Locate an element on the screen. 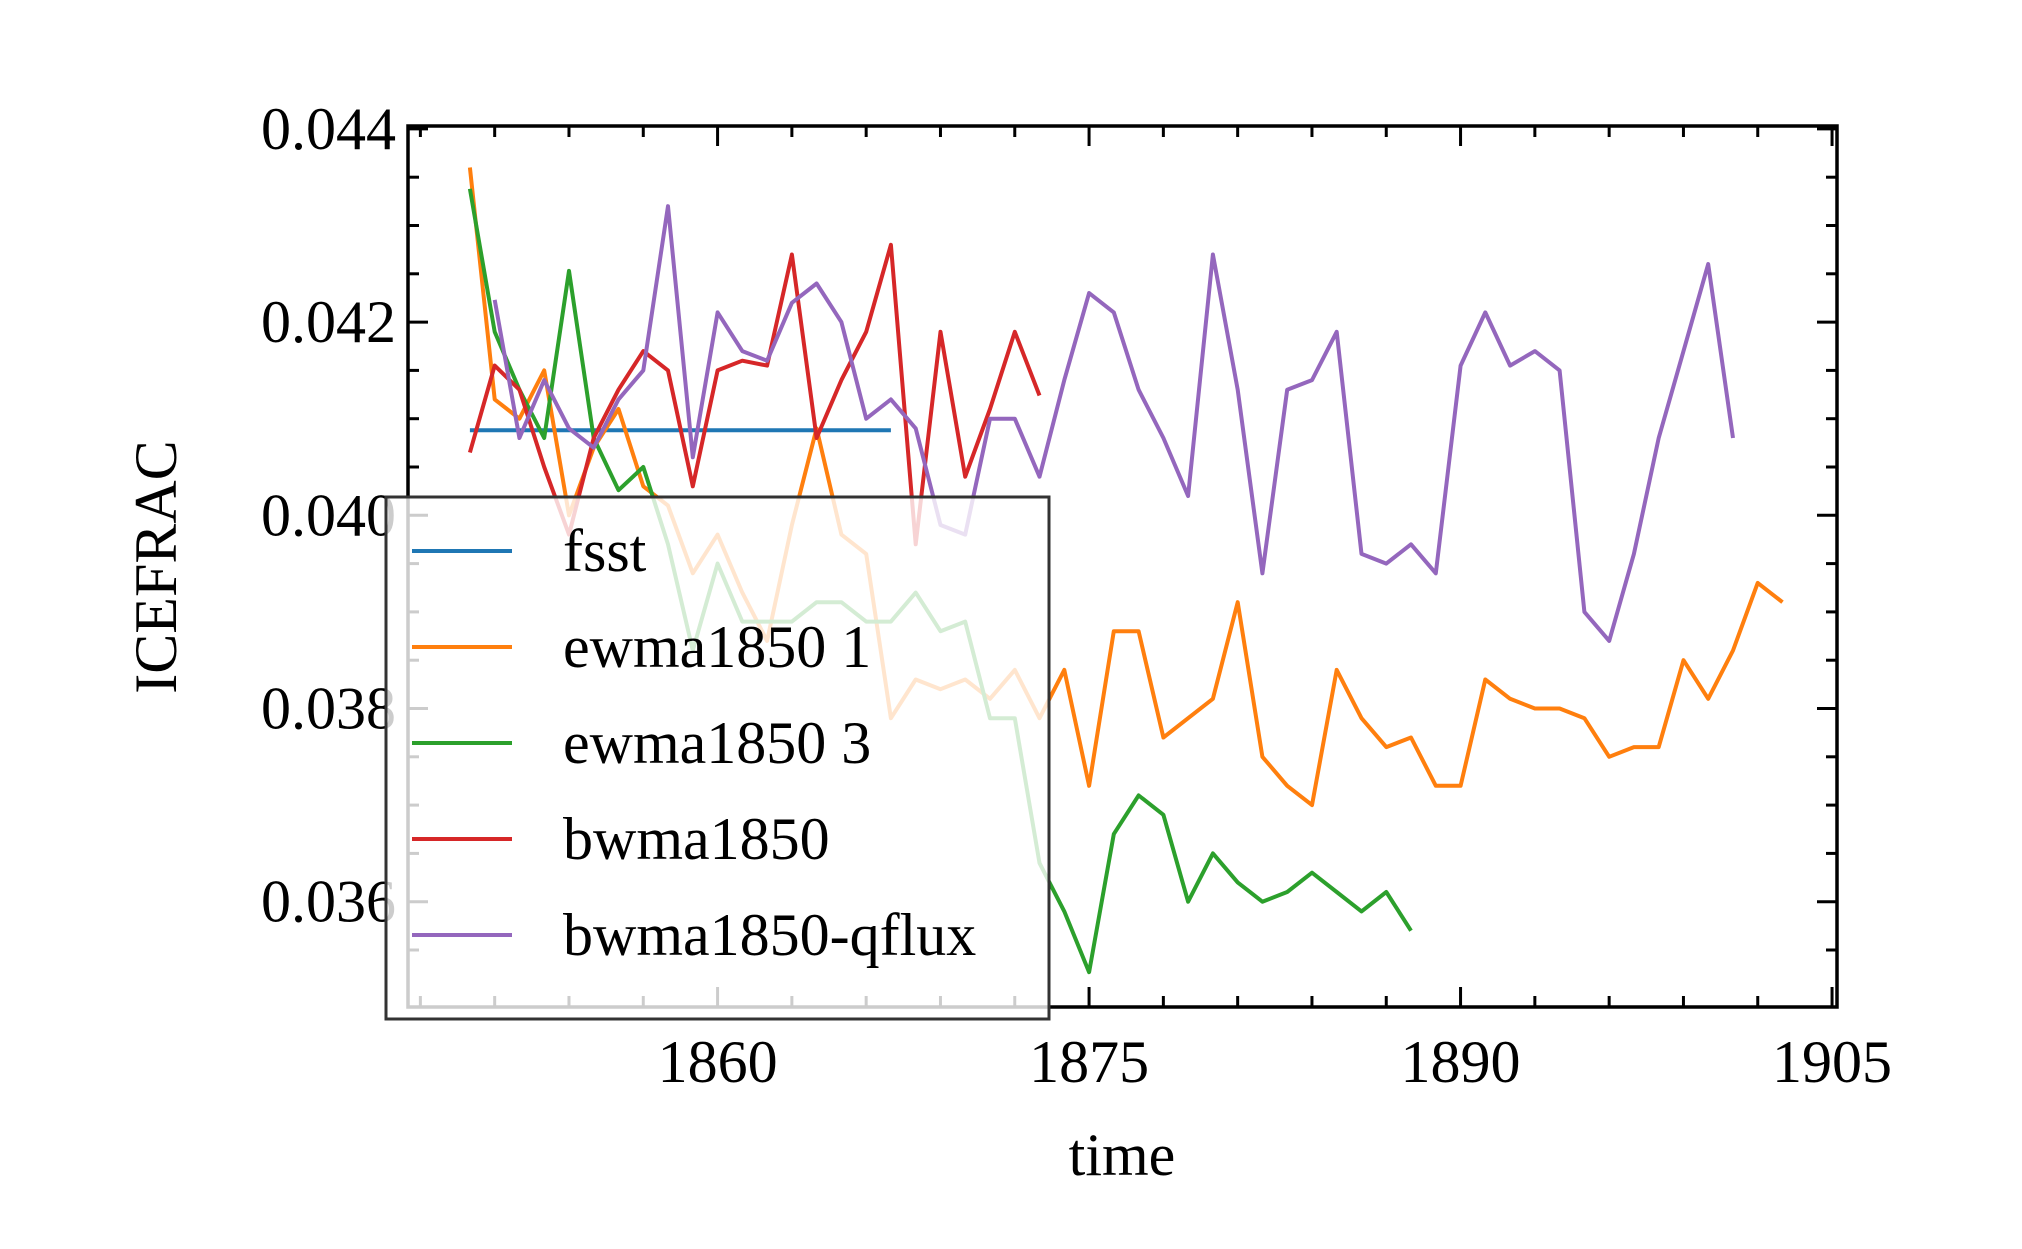 This screenshot has width=2022, height=1249. x-tick-label: 1860 is located at coordinates (718, 1062).